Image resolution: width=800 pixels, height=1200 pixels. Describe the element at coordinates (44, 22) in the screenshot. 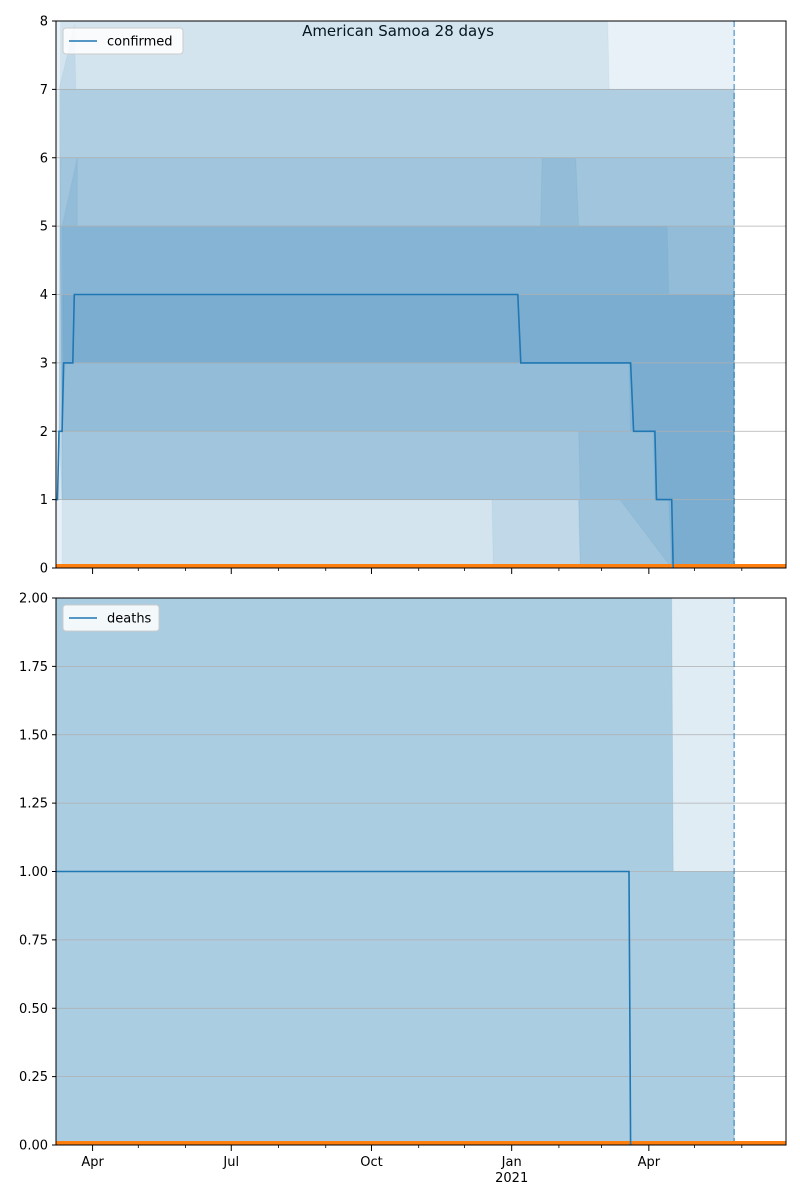

I see `y-tick-label: 8` at that location.